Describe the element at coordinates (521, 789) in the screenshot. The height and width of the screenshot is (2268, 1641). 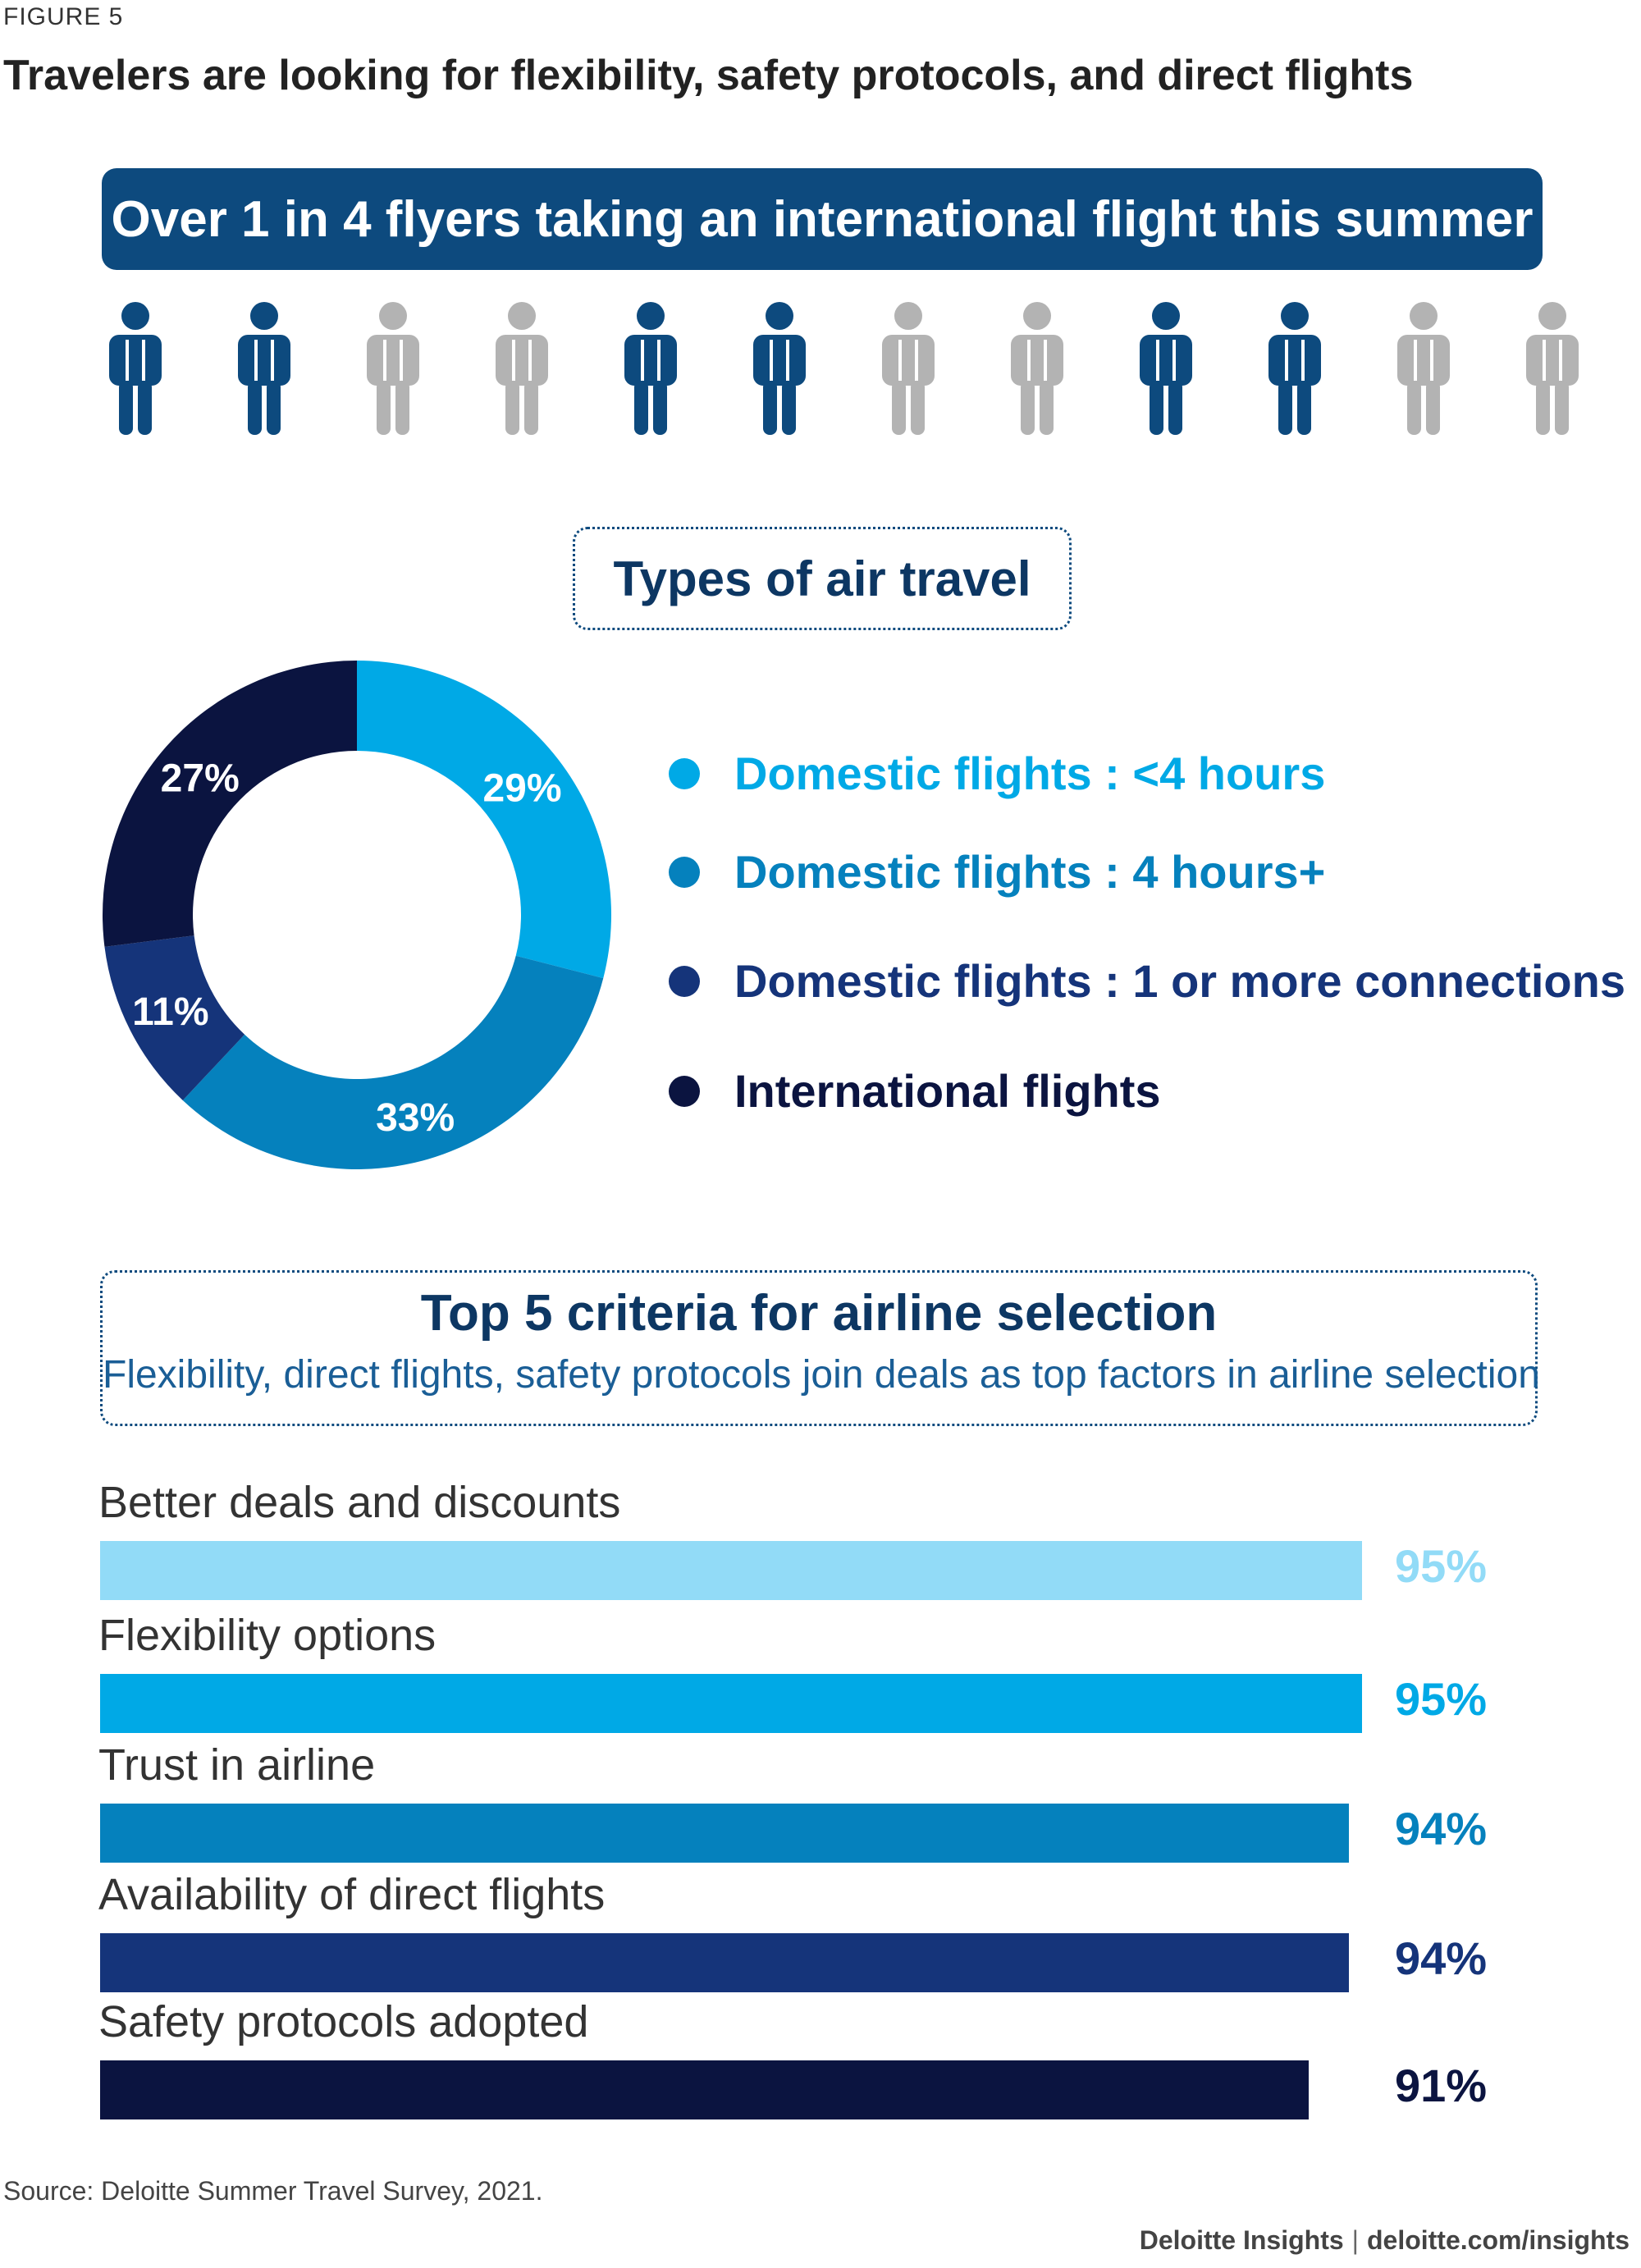
I see `donut-slice-label: 29%` at that location.